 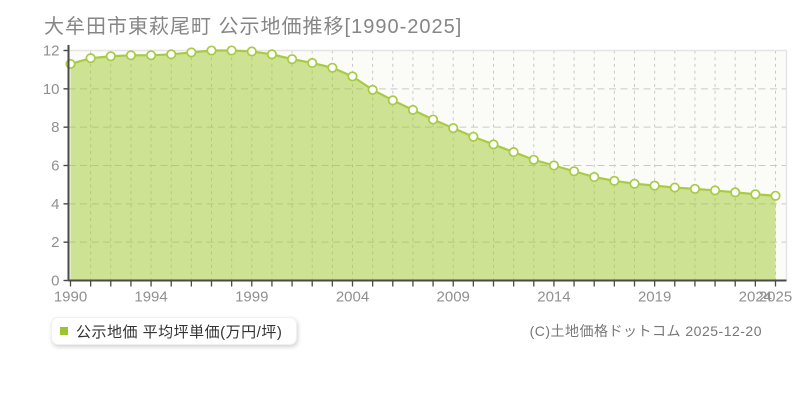 I want to click on legend-label: 公示地価 平均坪単価(万円/坪), so click(x=179, y=332).